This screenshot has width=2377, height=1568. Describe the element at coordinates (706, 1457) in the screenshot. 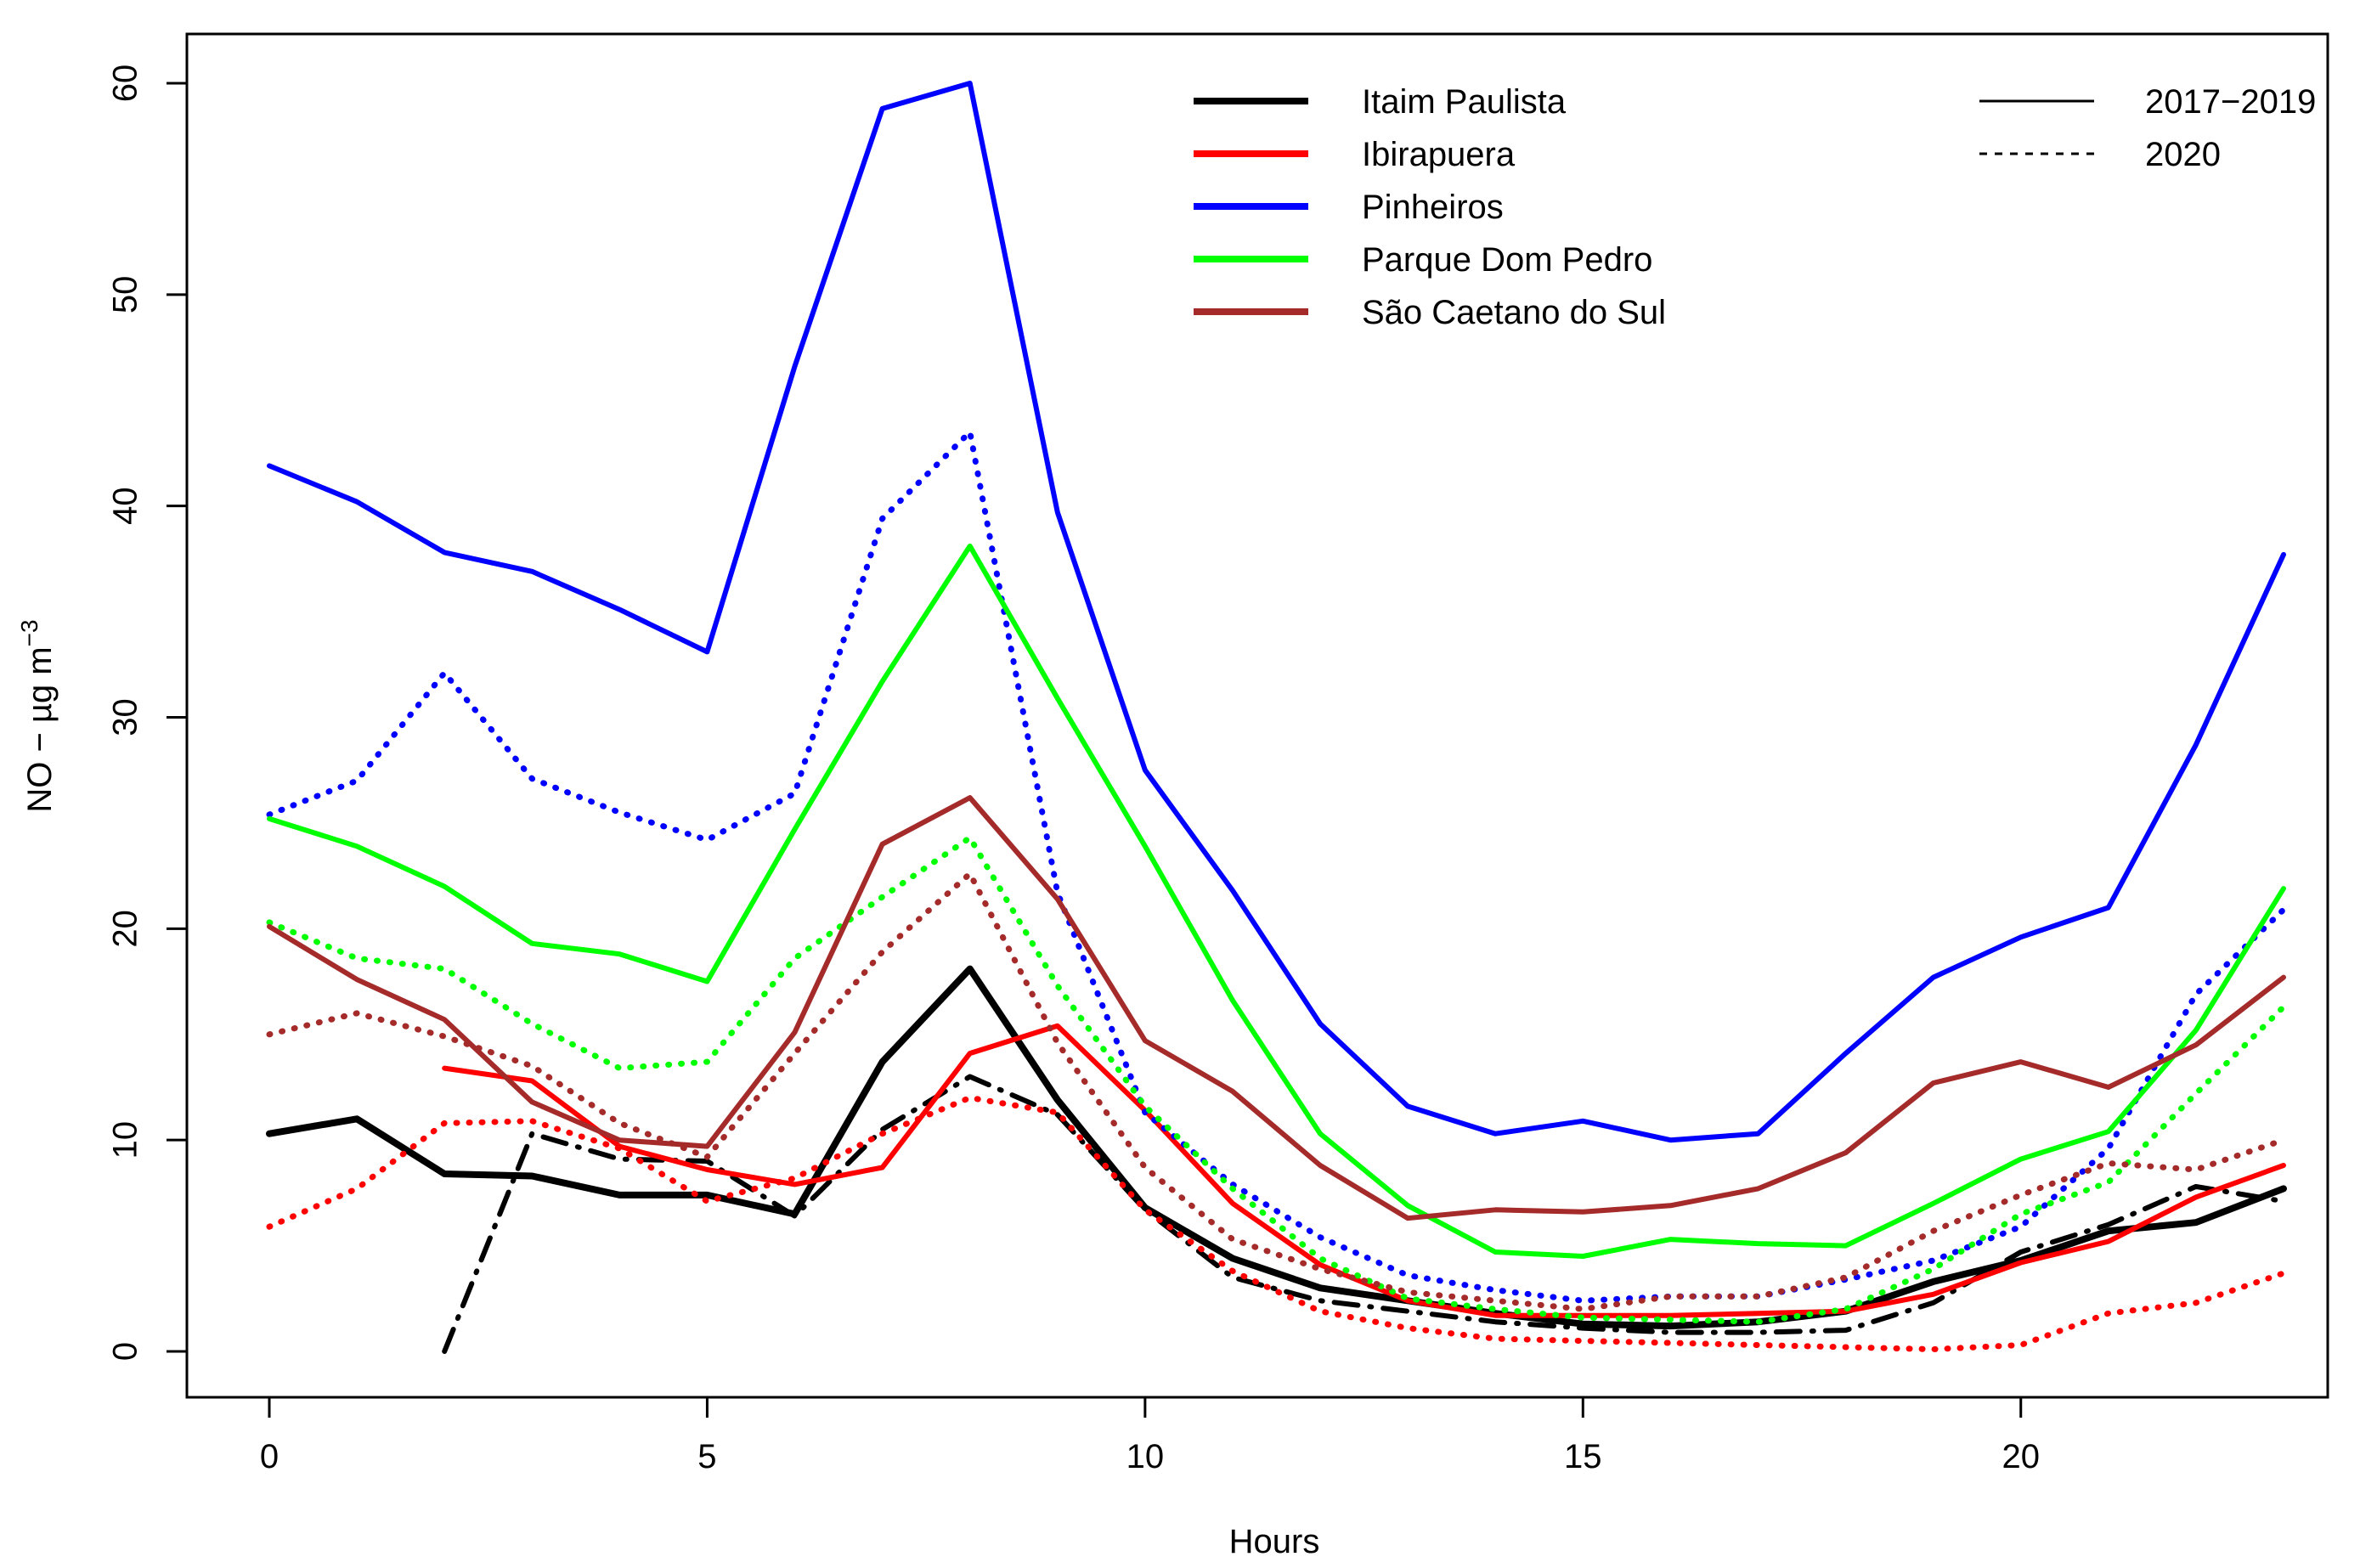

I see `x-tick-label: 5` at that location.